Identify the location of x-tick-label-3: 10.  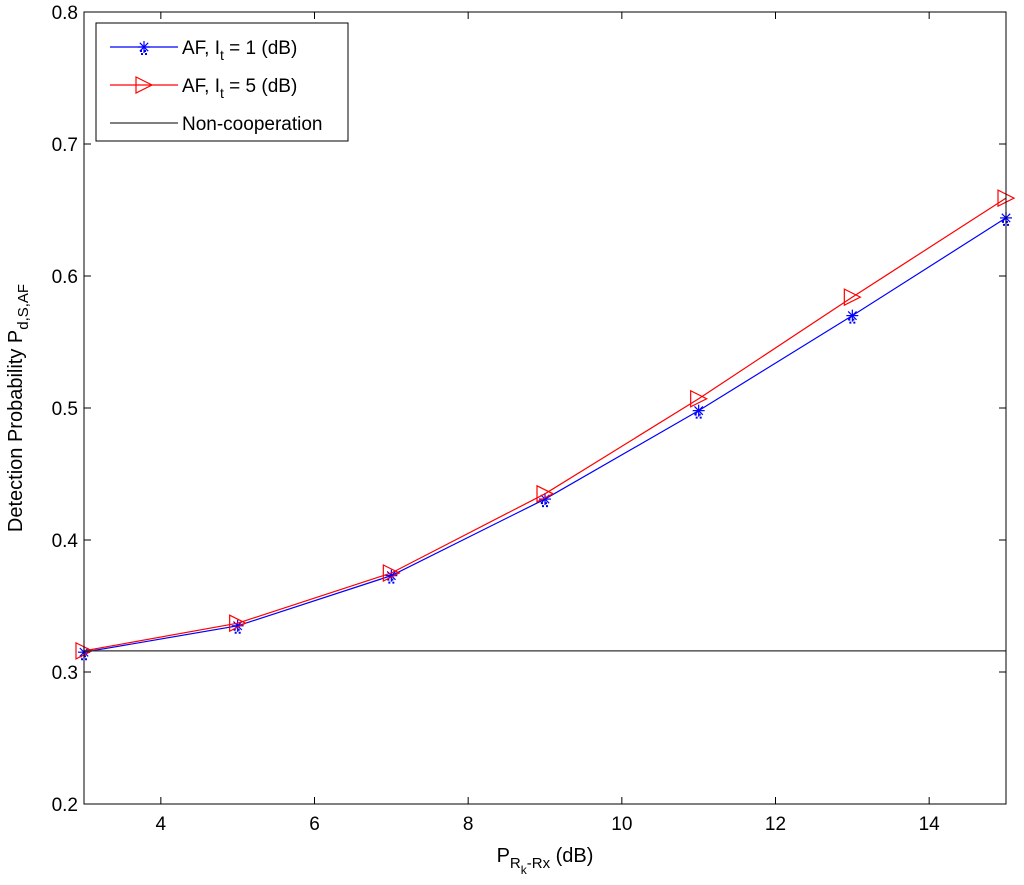
(621, 824).